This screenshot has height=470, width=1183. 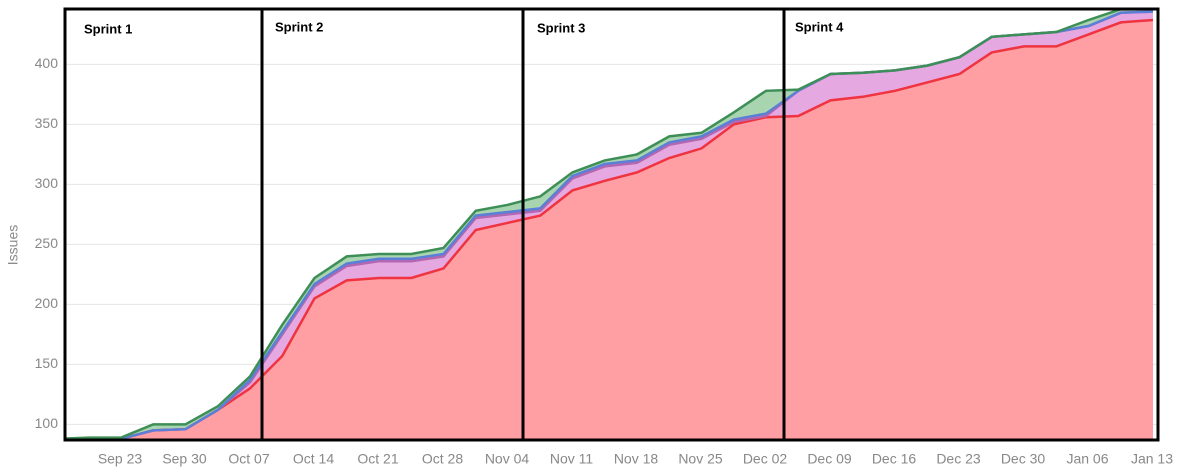 I want to click on y-tick-label: 150, so click(x=47, y=363).